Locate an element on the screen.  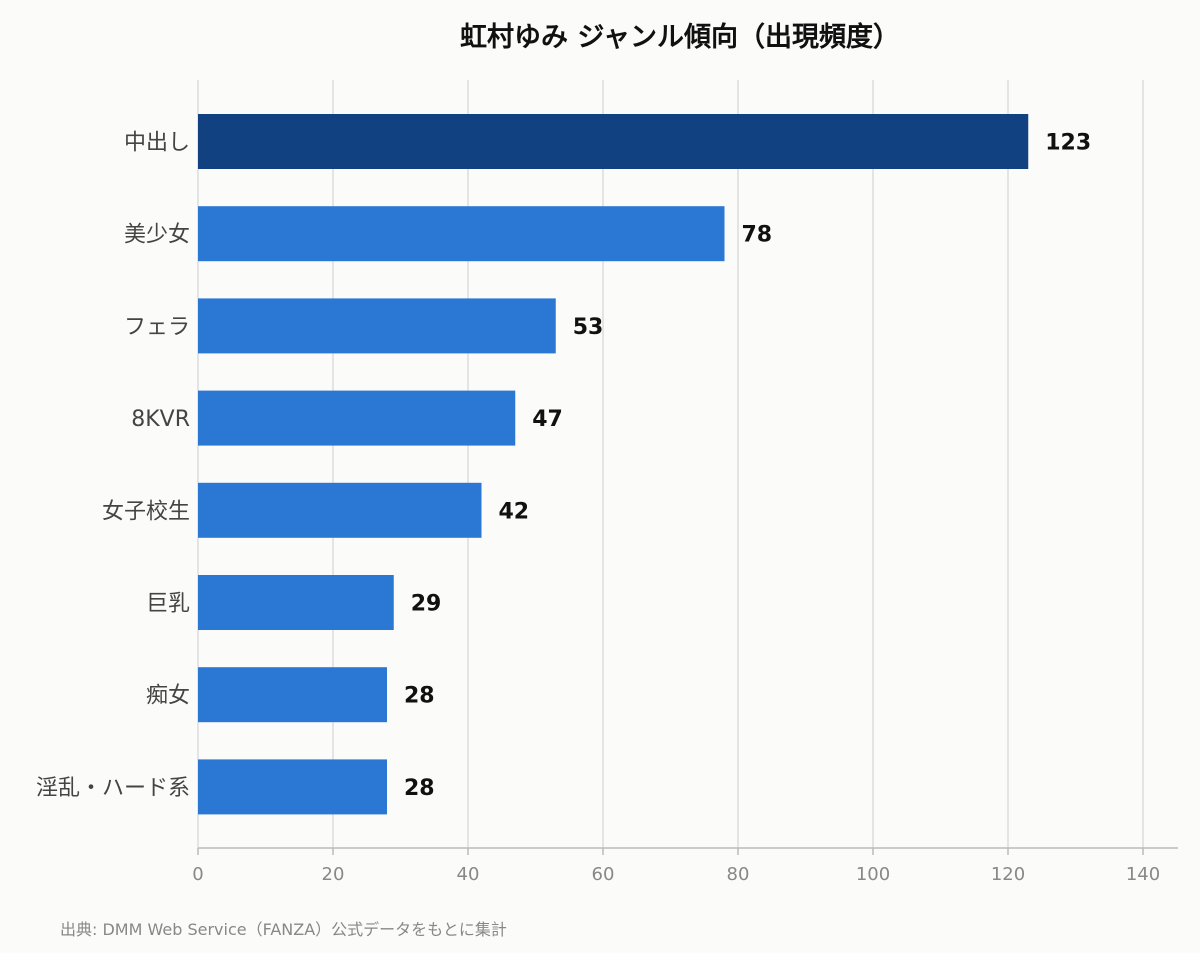
category-label: 巨乳 is located at coordinates (168, 604).